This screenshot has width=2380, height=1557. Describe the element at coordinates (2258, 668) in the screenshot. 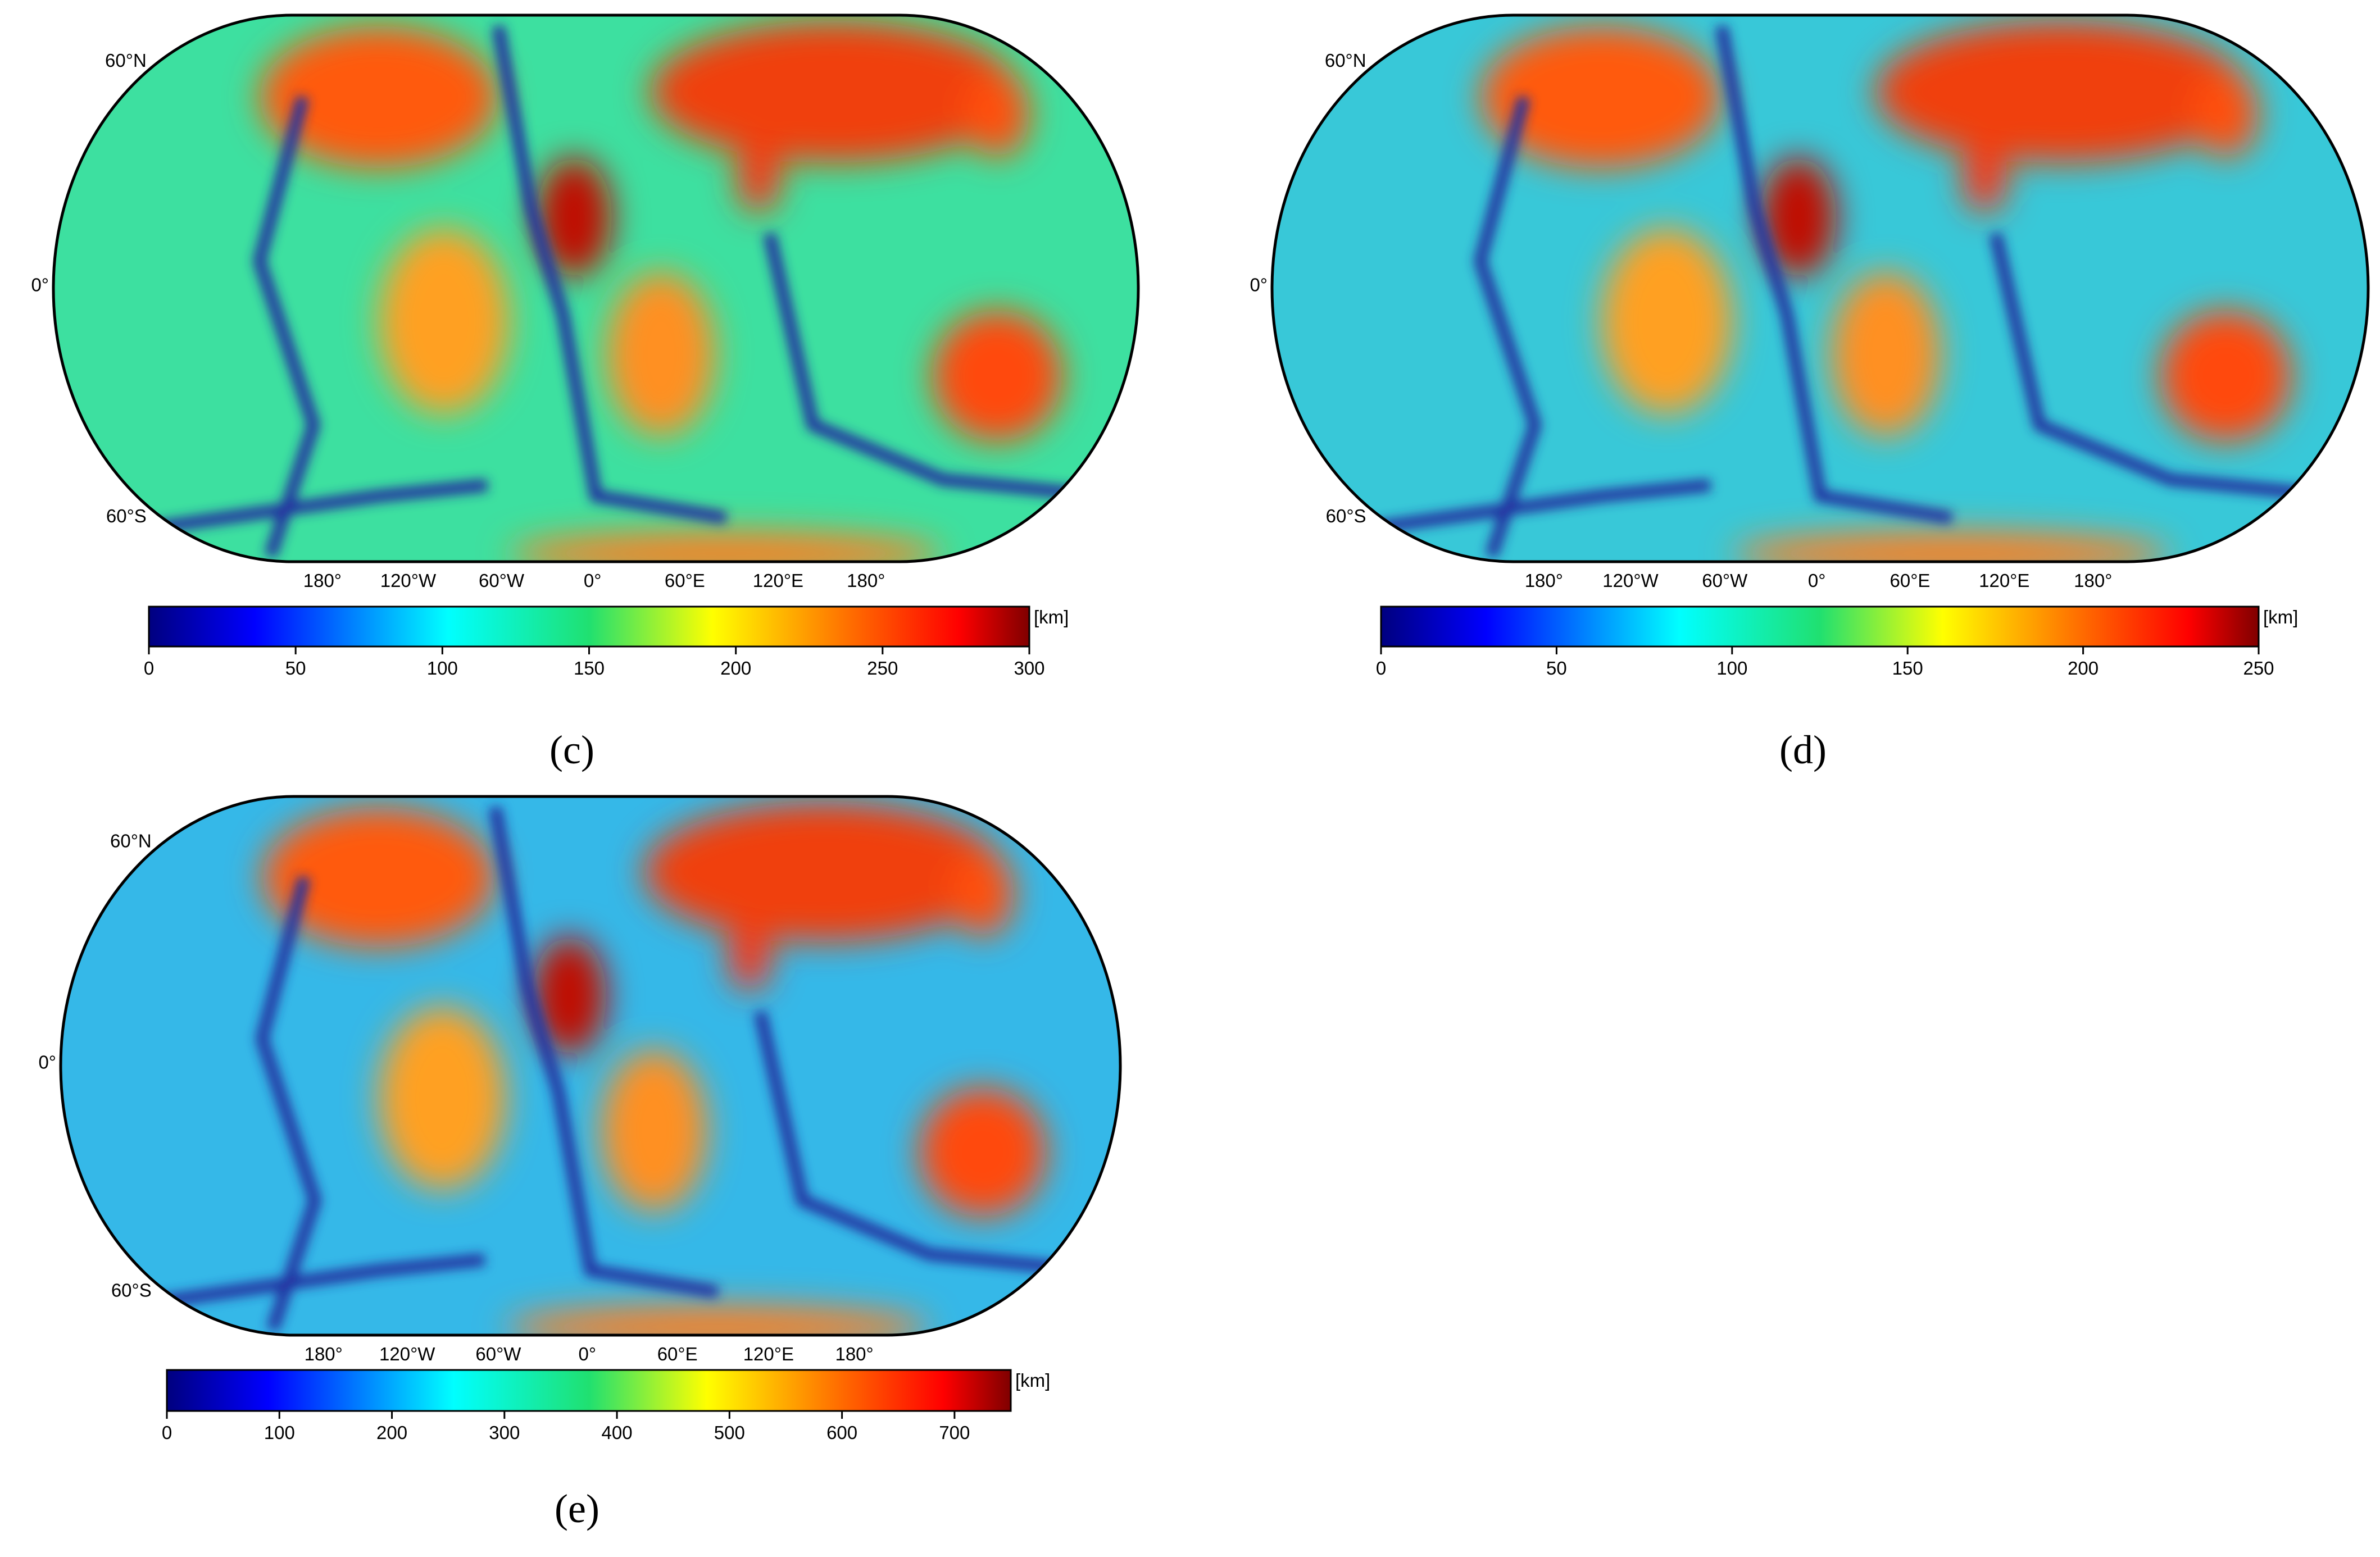

I see `colorbar-tick-label: 250` at that location.